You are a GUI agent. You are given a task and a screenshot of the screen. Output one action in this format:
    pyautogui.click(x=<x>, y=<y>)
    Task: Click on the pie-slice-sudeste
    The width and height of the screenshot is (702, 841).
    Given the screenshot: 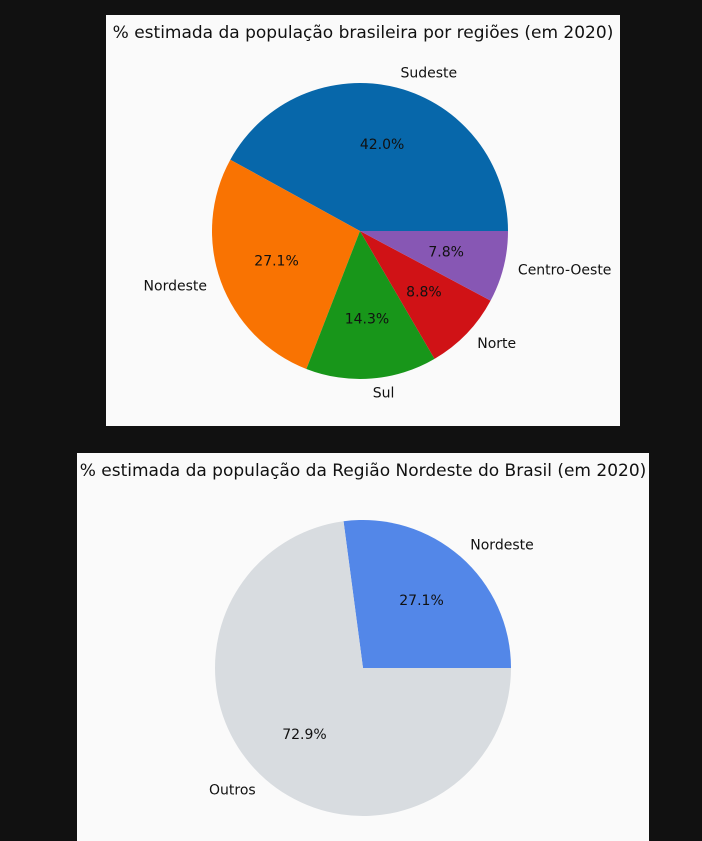 What is the action you would take?
    pyautogui.click(x=369, y=156)
    